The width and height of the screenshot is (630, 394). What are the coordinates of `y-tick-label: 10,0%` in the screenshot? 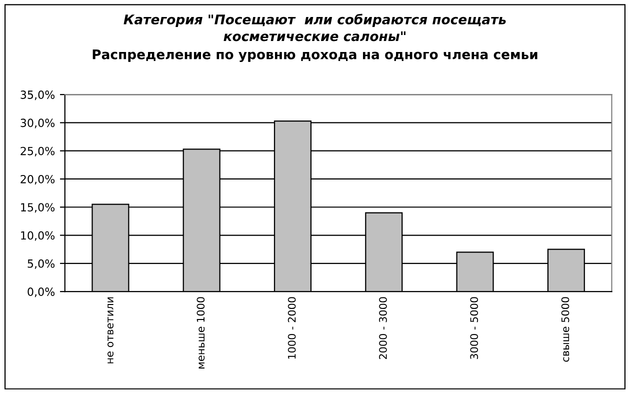 It's located at (38, 236).